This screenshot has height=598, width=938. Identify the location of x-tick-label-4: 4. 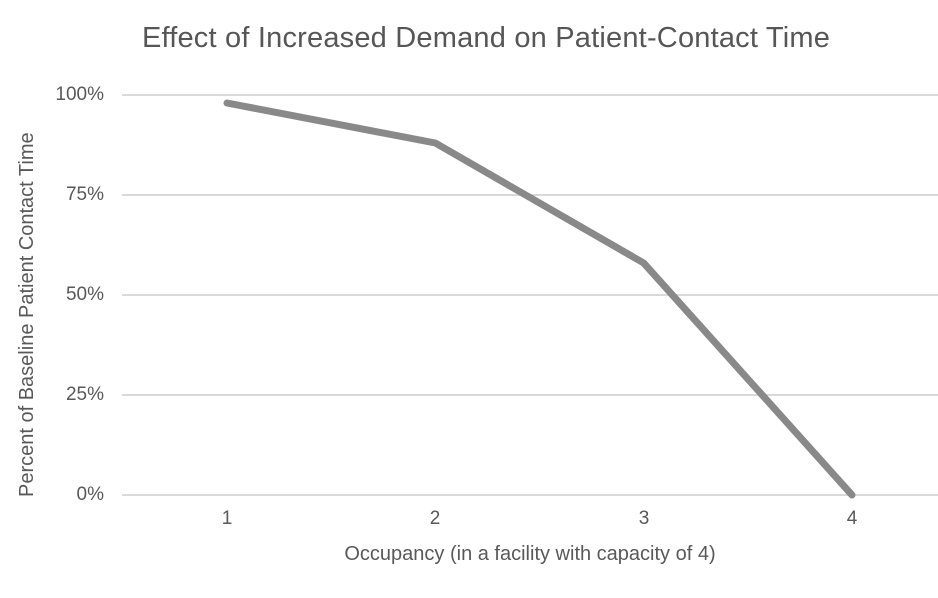
(852, 518).